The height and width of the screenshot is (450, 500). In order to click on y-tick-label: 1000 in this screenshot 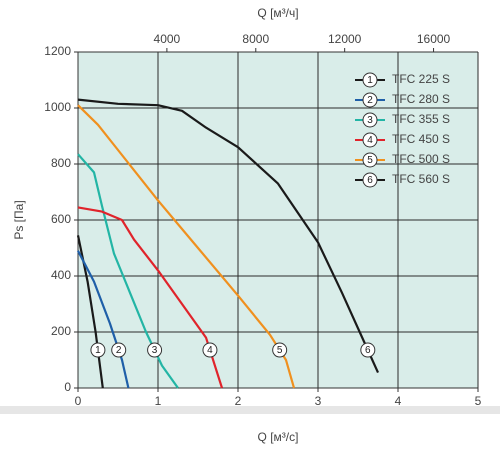, I will do `click(57, 107)`.